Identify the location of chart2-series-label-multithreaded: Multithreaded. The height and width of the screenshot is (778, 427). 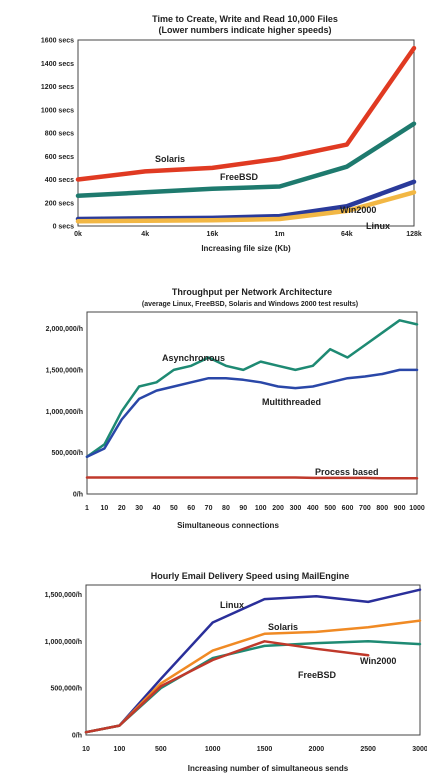
(291, 402).